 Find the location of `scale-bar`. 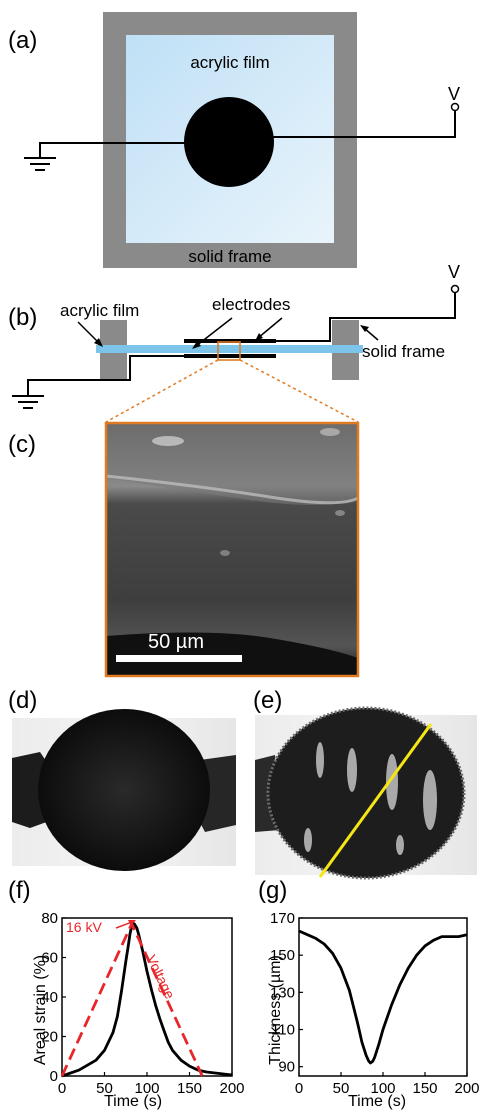

scale-bar is located at coordinates (179, 658).